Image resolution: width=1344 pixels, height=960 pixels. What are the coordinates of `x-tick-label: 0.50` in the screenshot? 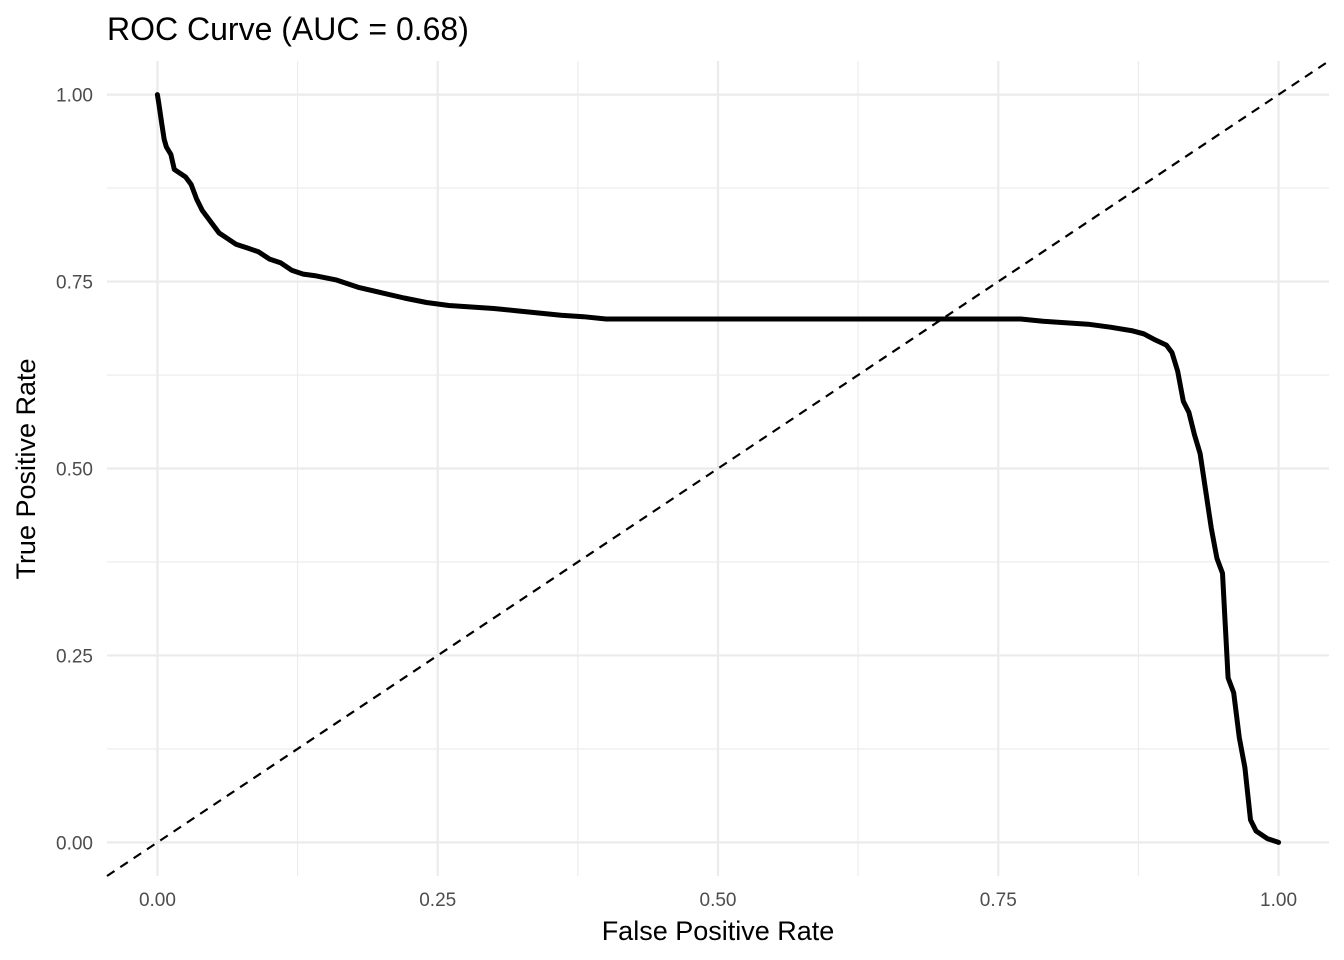 It's located at (718, 900).